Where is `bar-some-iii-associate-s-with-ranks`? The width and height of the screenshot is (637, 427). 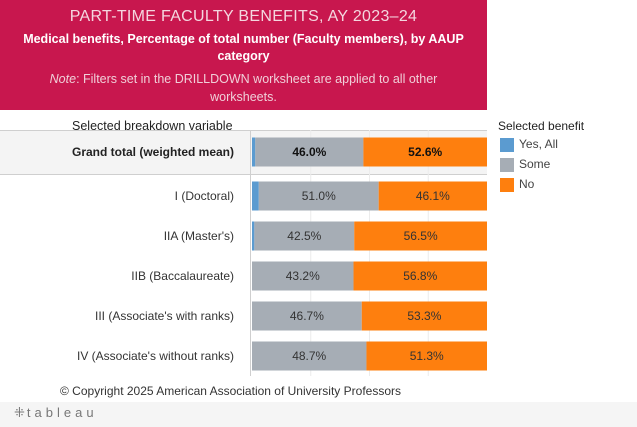 bar-some-iii-associate-s-with-ranks is located at coordinates (307, 316).